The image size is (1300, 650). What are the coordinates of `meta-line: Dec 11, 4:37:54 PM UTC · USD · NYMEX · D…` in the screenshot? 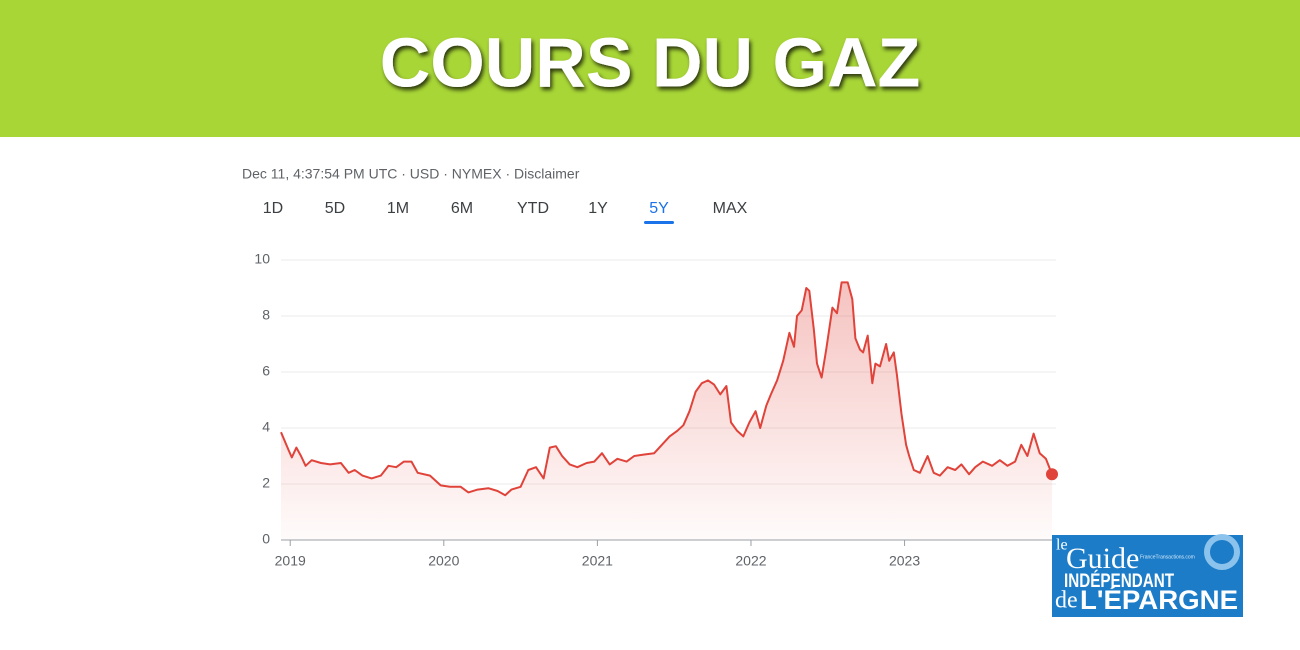 It's located at (411, 174).